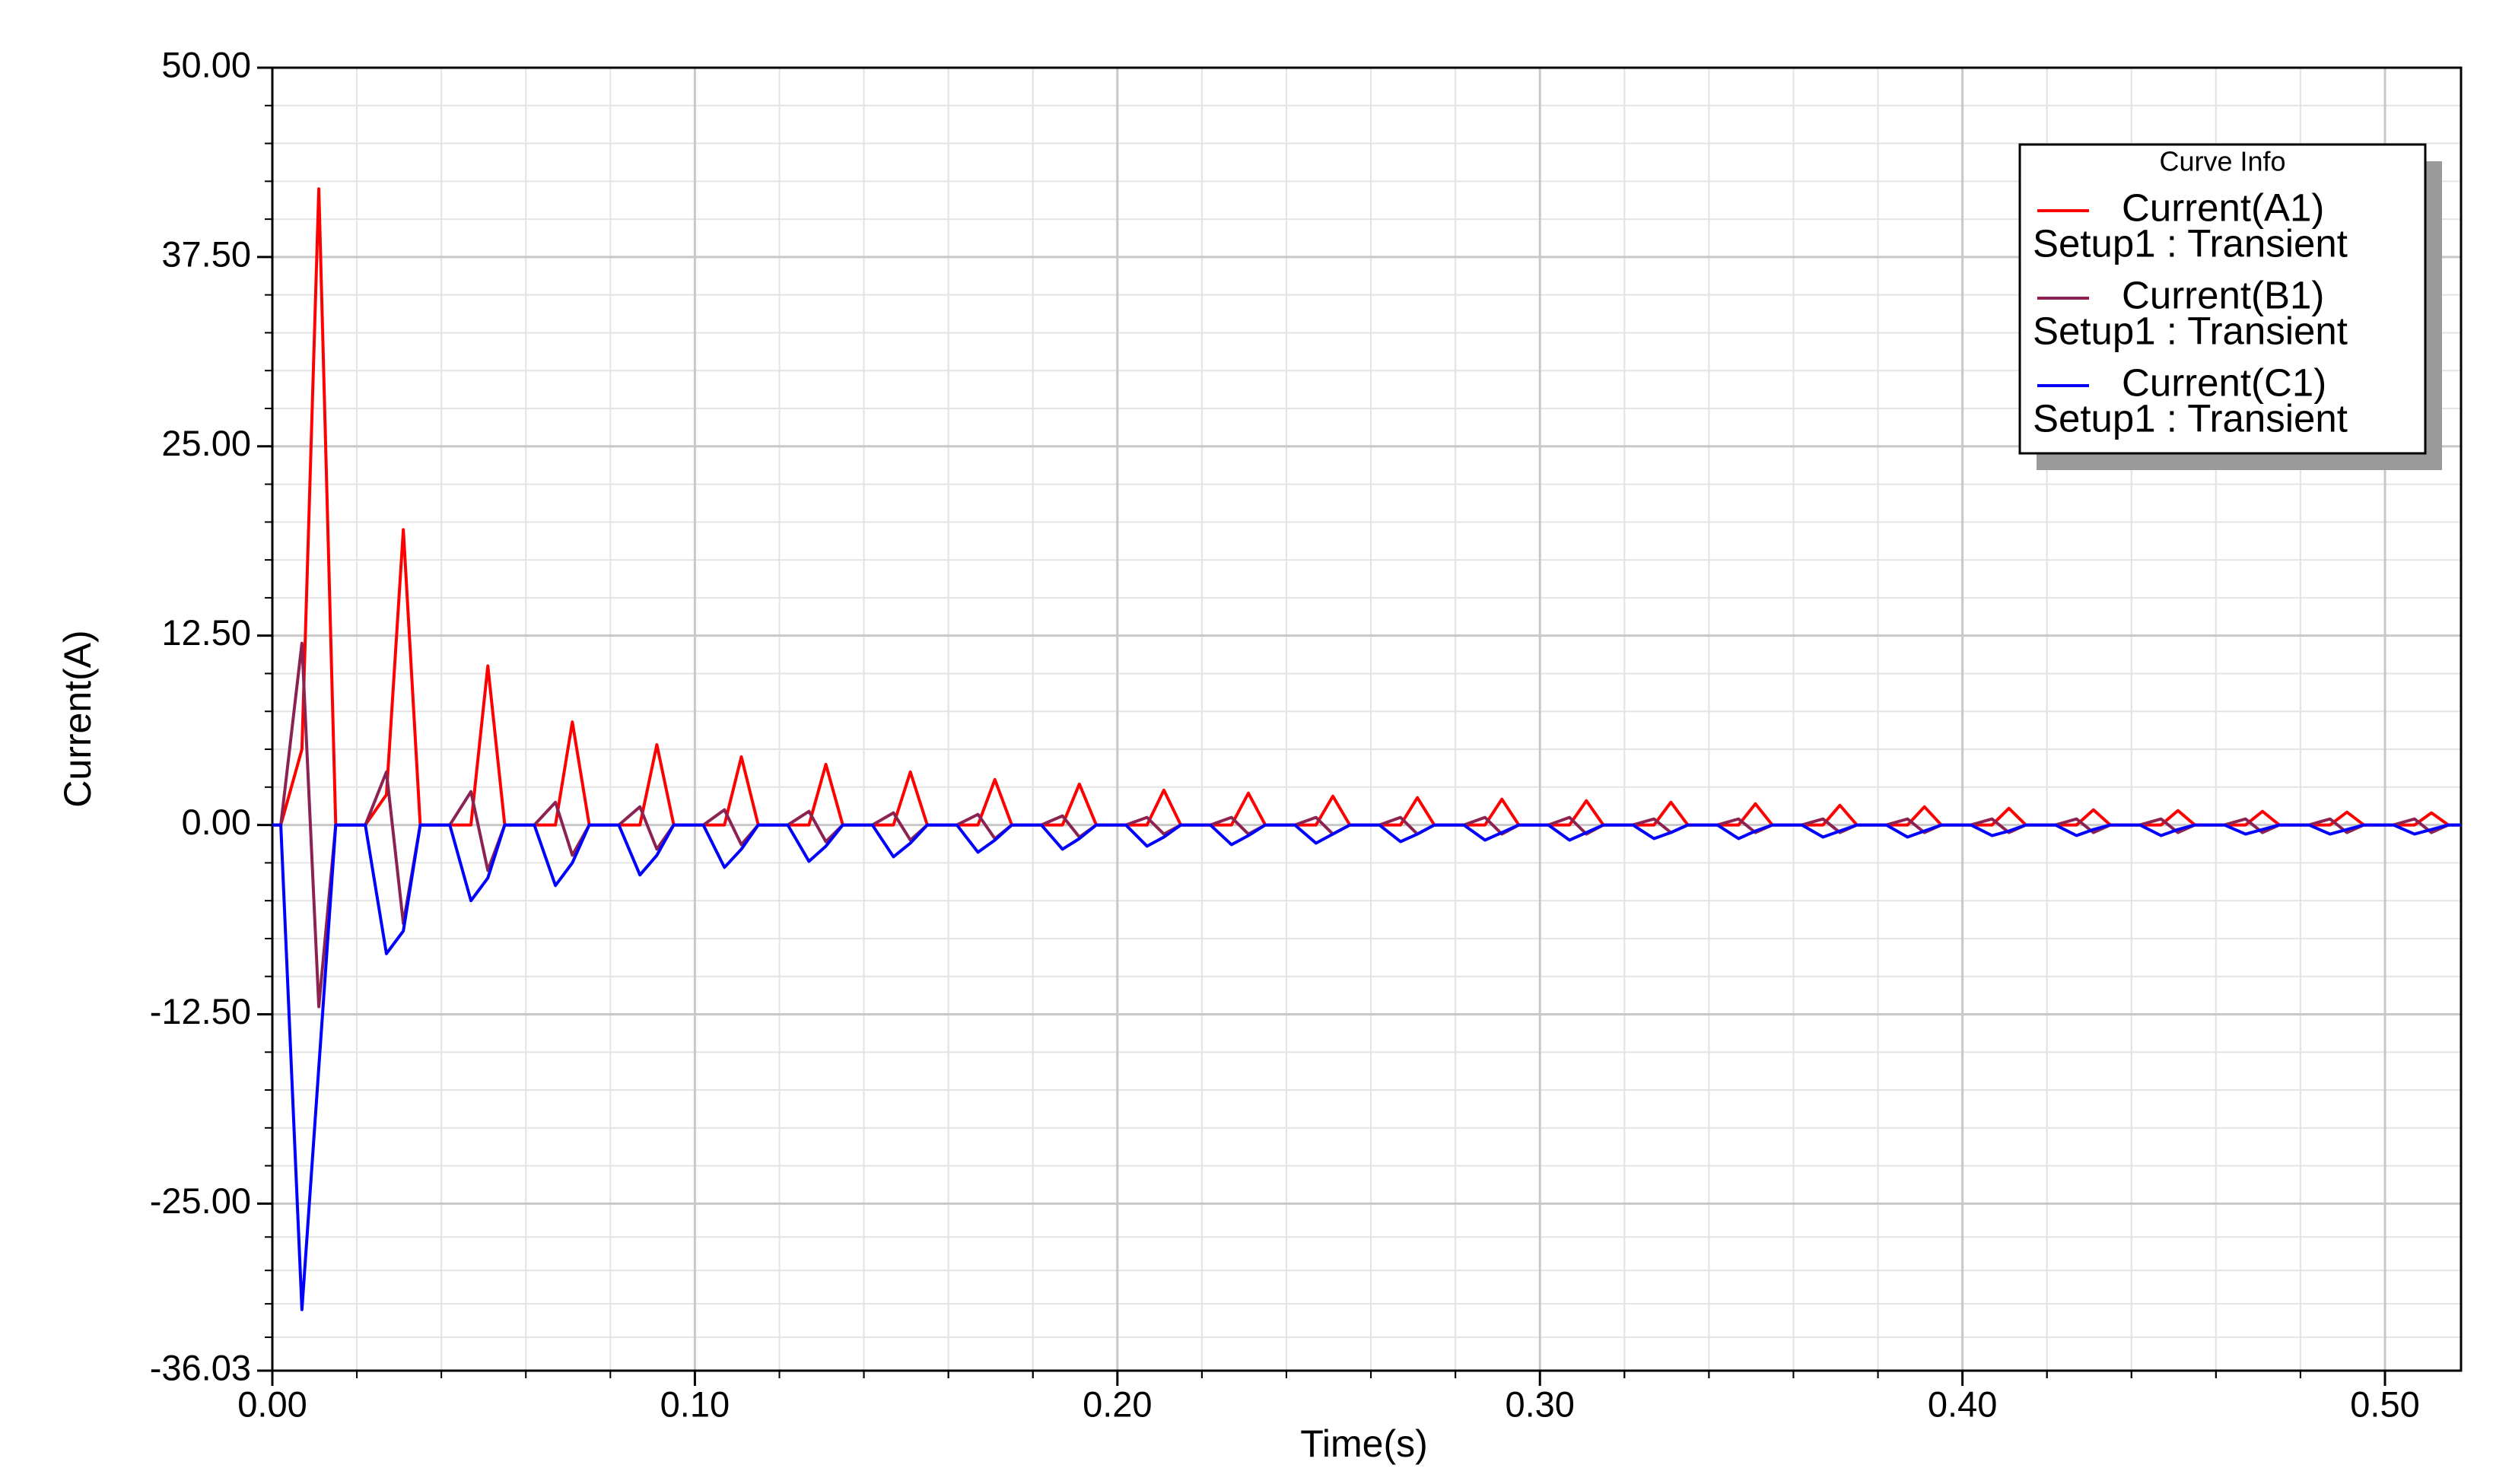  Describe the element at coordinates (200, 1367) in the screenshot. I see `y-tick-label: -36.03` at that location.